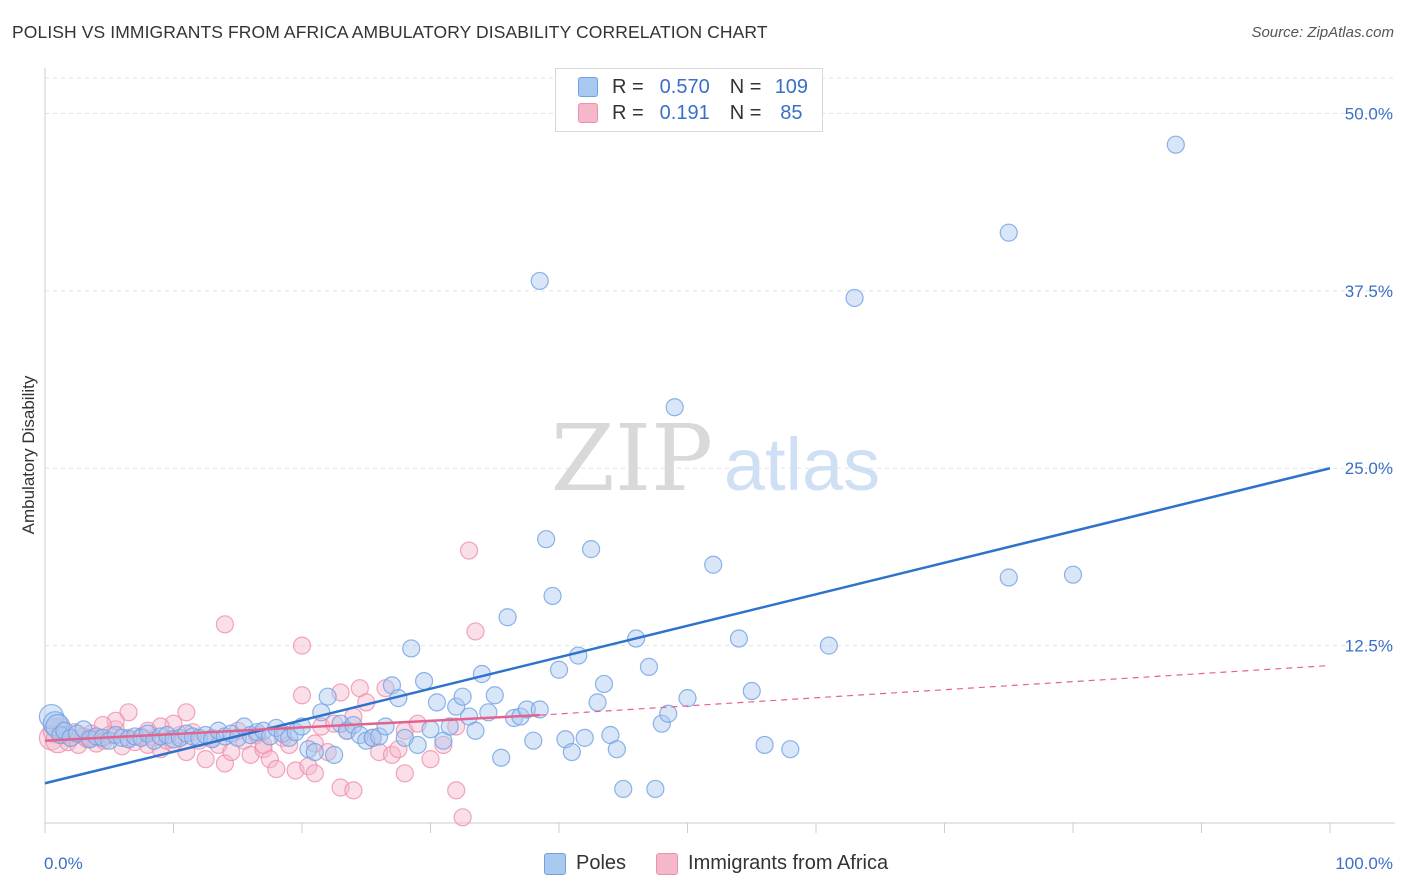 This screenshot has height=892, width=1406. I want to click on legend-item-poles: Poles, so click(585, 863).